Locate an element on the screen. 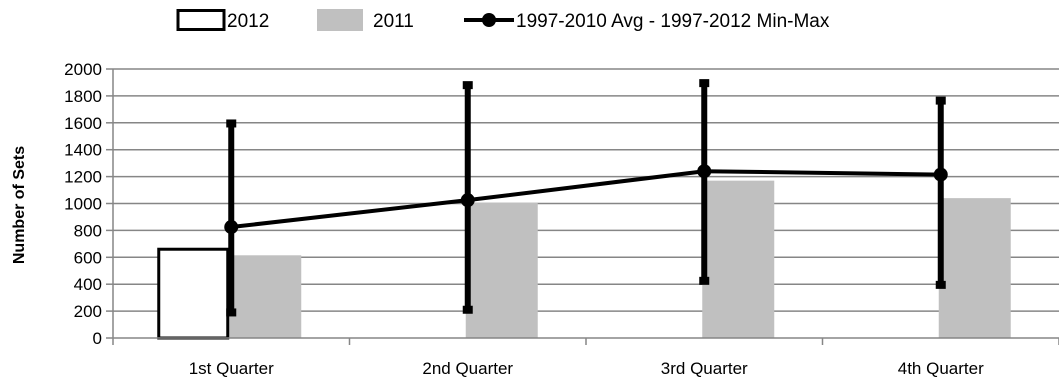 The height and width of the screenshot is (390, 1059). y-tick-labels: 0 200 400 600 800 1000 1200 1400 1600 1800 2000 is located at coordinates (83, 204).